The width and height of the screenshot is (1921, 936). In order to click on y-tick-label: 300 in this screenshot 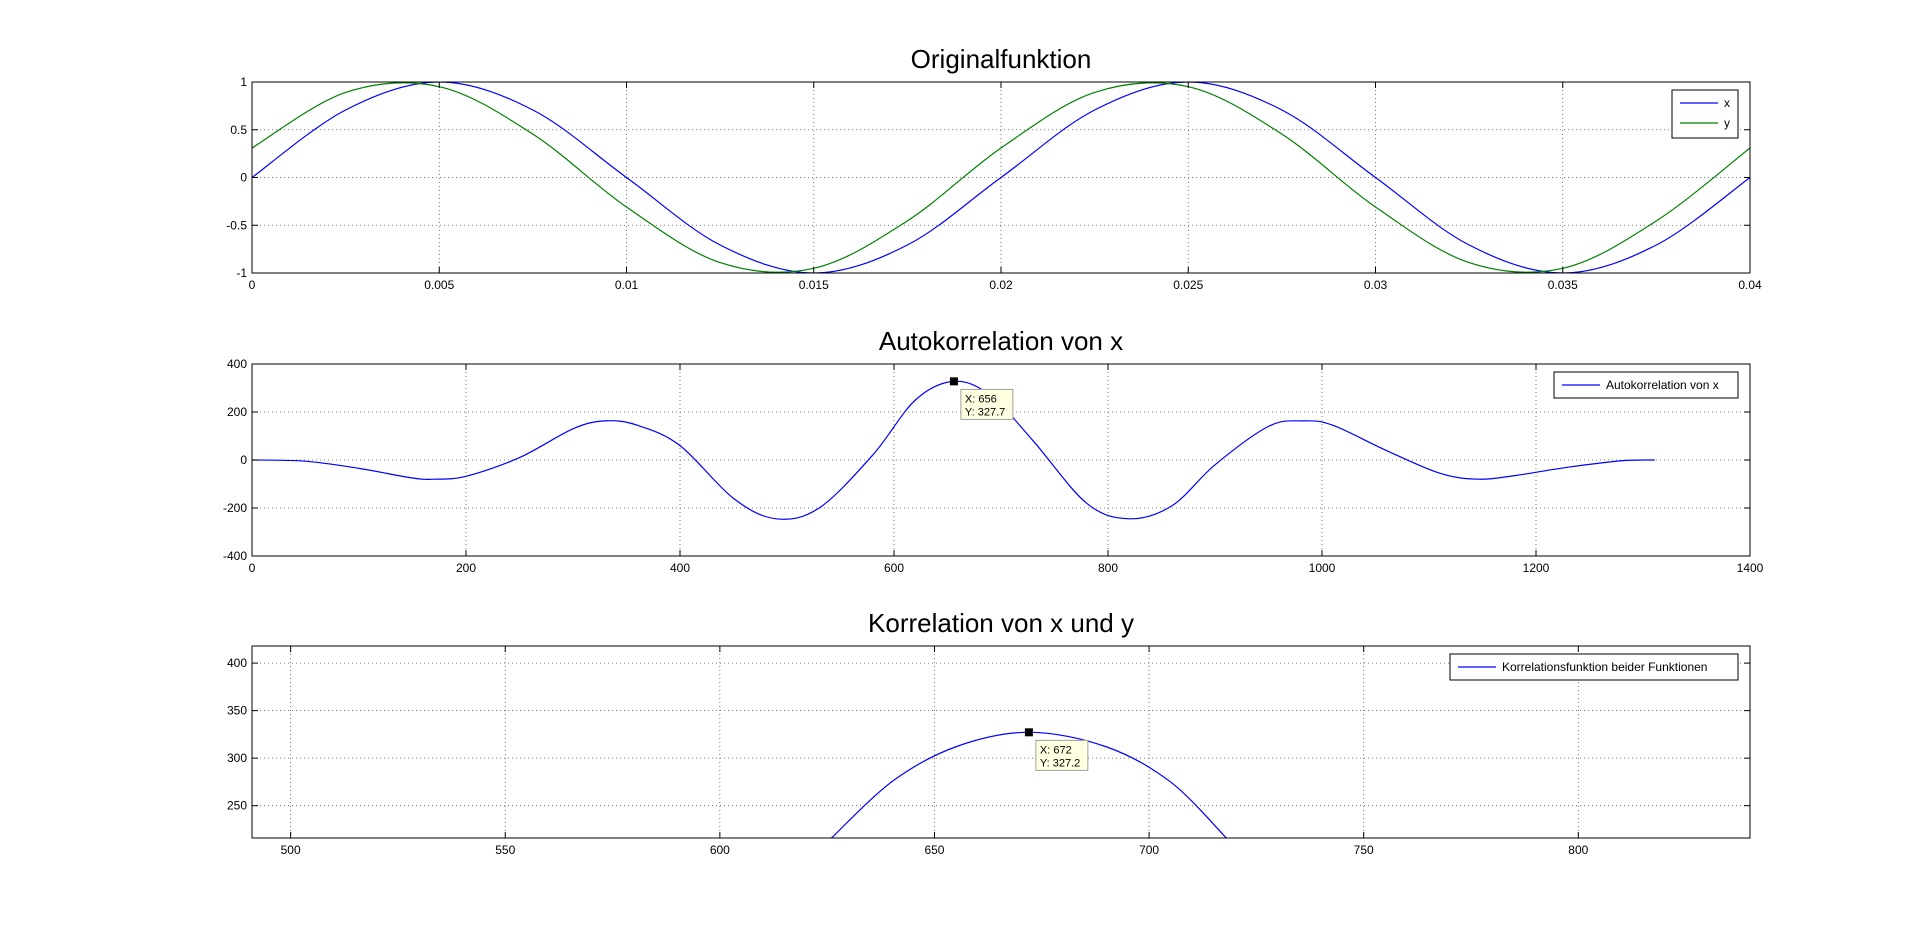, I will do `click(237, 758)`.